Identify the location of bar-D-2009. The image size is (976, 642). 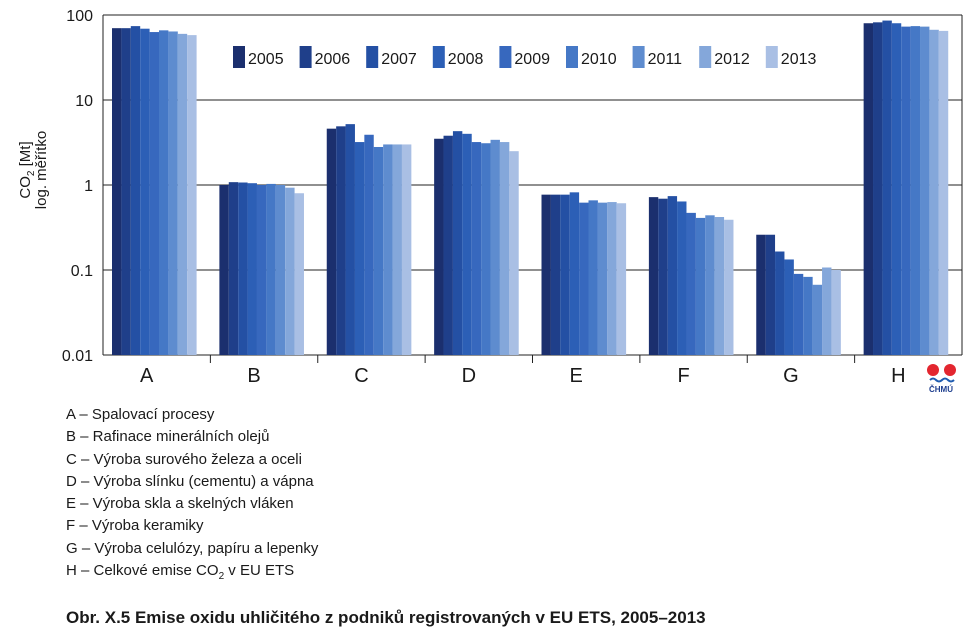
(476, 248).